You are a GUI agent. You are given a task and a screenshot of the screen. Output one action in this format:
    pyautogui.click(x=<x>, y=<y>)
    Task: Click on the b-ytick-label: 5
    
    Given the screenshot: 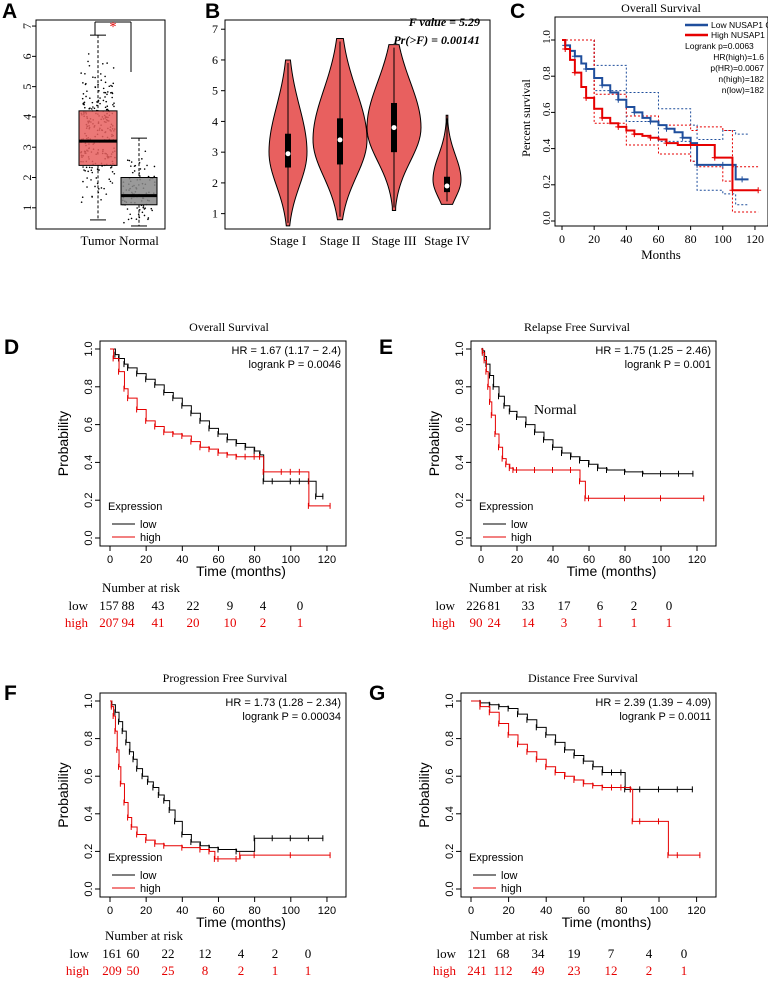 What is the action you would take?
    pyautogui.click(x=215, y=91)
    